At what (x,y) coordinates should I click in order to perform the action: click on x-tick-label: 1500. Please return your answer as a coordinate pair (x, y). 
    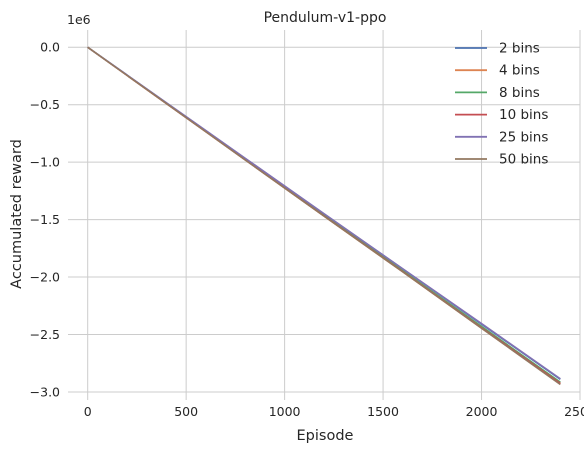
    Looking at the image, I should click on (383, 411).